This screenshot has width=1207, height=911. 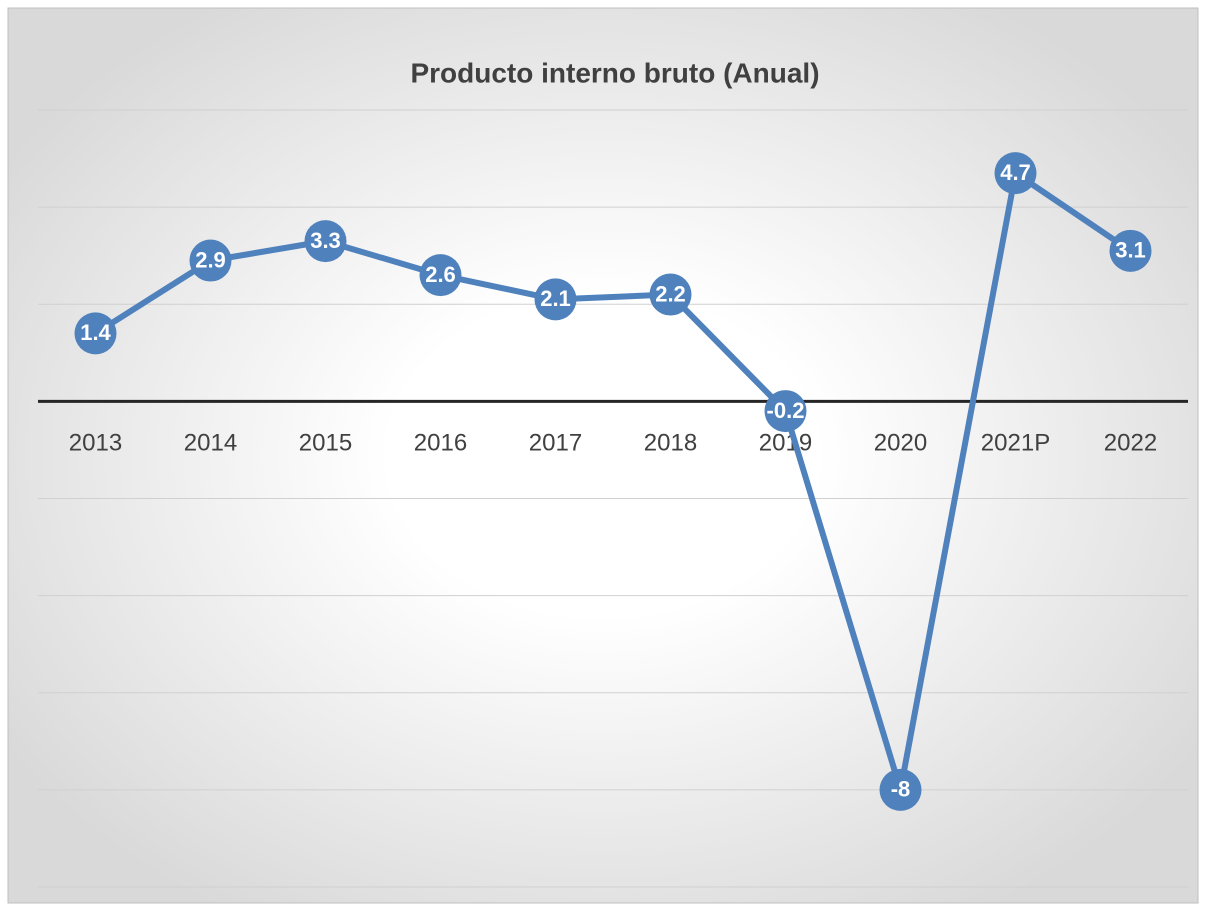 I want to click on data-label: 2.1, so click(x=555, y=298).